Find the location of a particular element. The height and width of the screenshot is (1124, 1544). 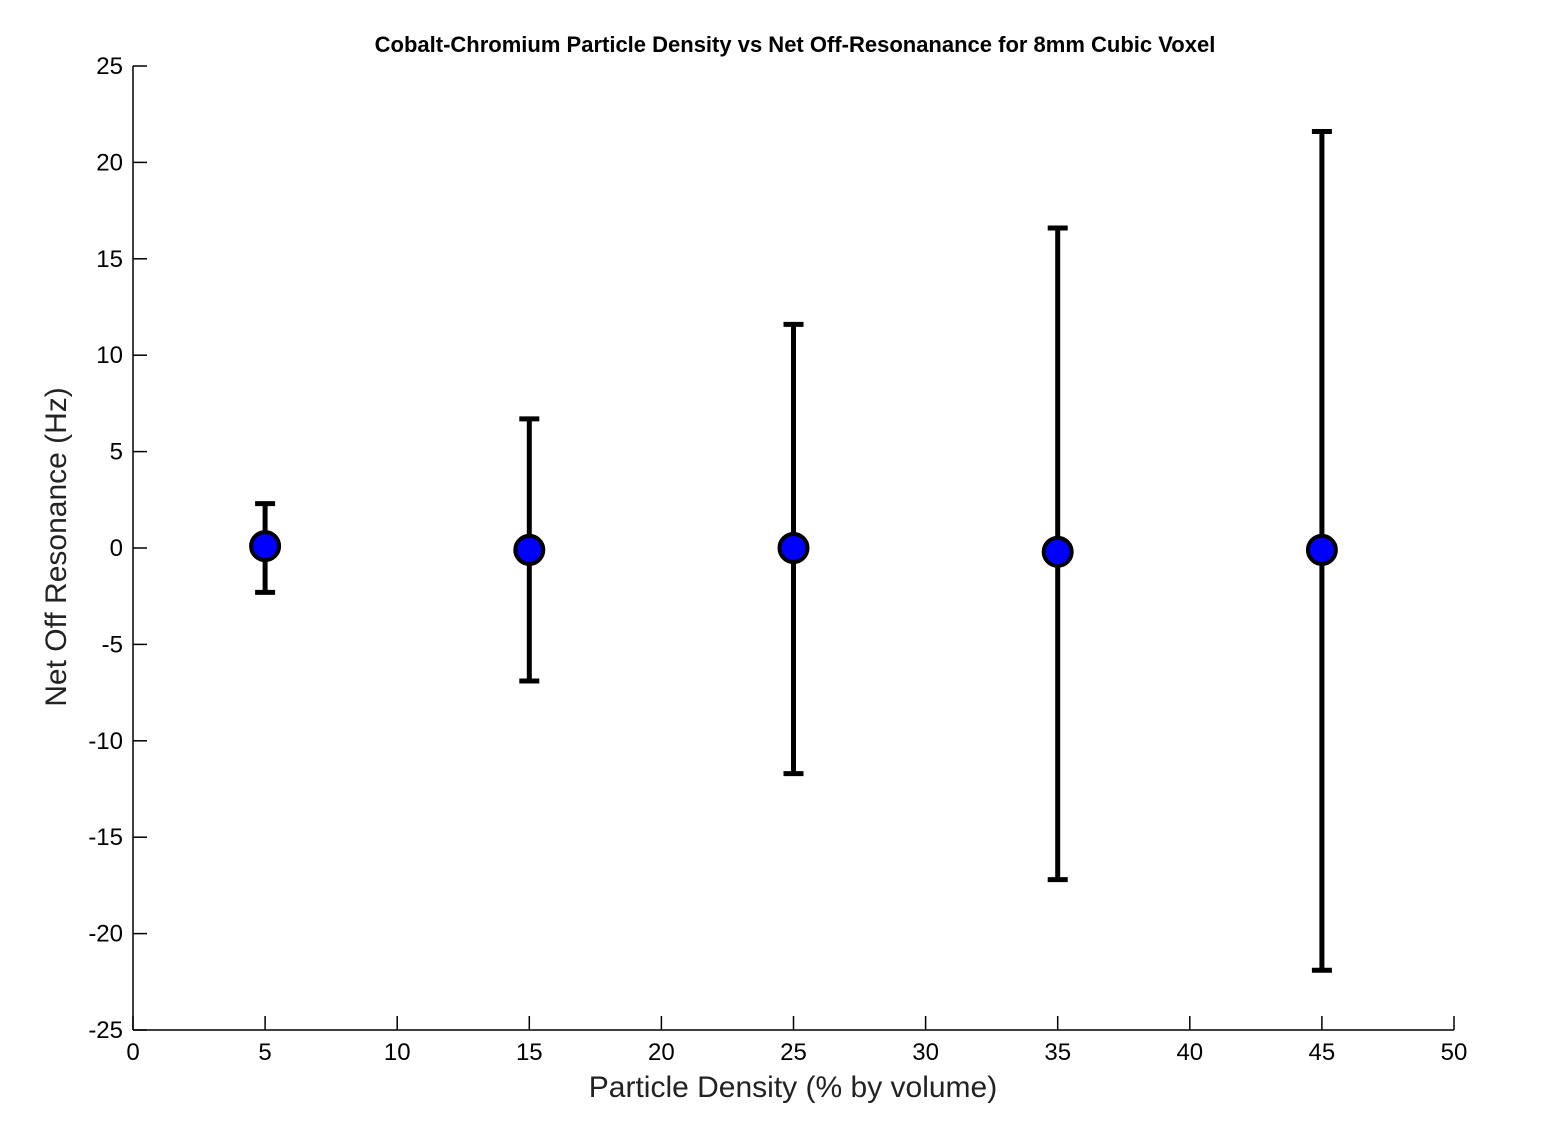

y-tick-label: 0 is located at coordinates (116, 548).